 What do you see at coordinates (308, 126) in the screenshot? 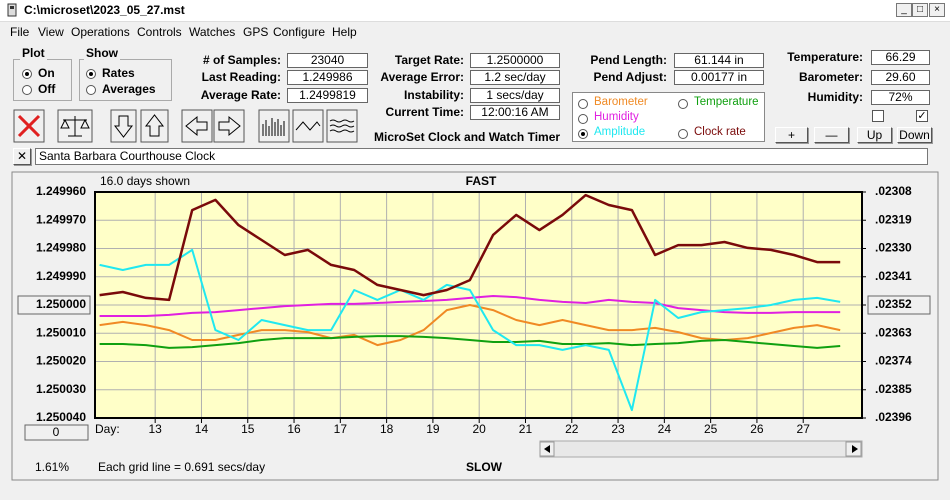
I see `wave-button` at bounding box center [308, 126].